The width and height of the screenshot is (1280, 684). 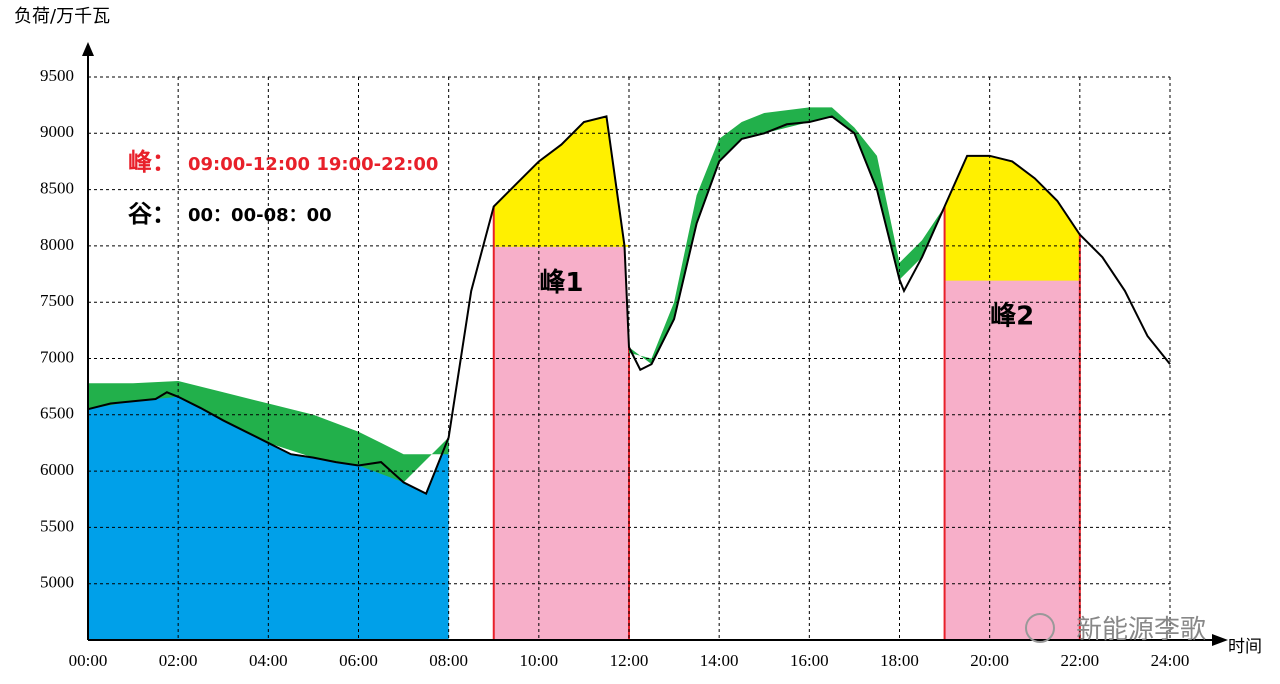 What do you see at coordinates (260, 215) in the screenshot?
I see `valley-hours: 00：00-08：00` at bounding box center [260, 215].